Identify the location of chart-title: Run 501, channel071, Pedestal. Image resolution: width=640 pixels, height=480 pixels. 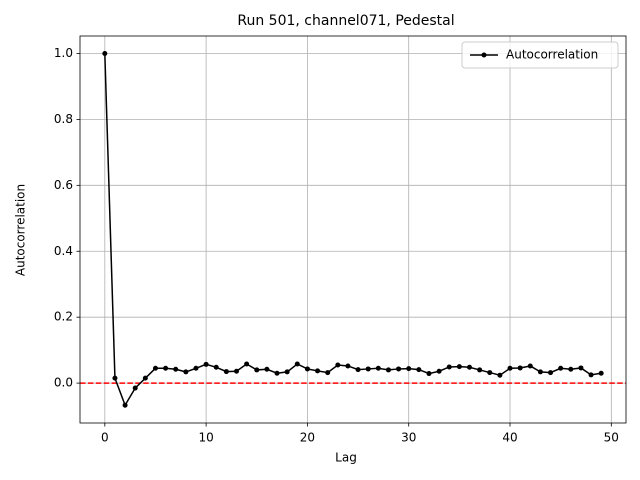
(345, 21).